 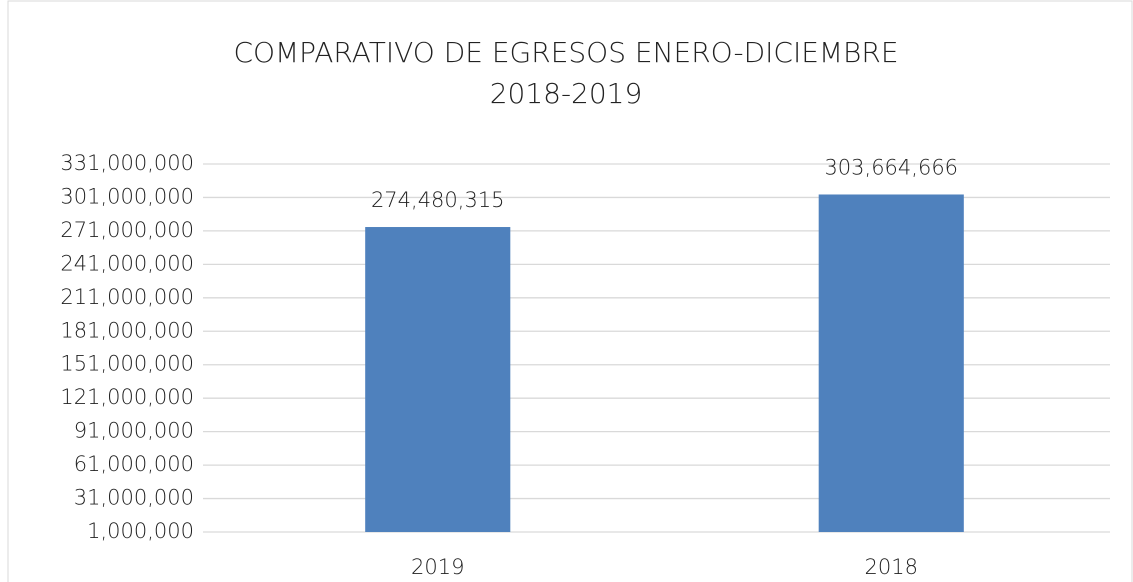 I want to click on y-tick-label: 301,000,000, so click(x=127, y=196).